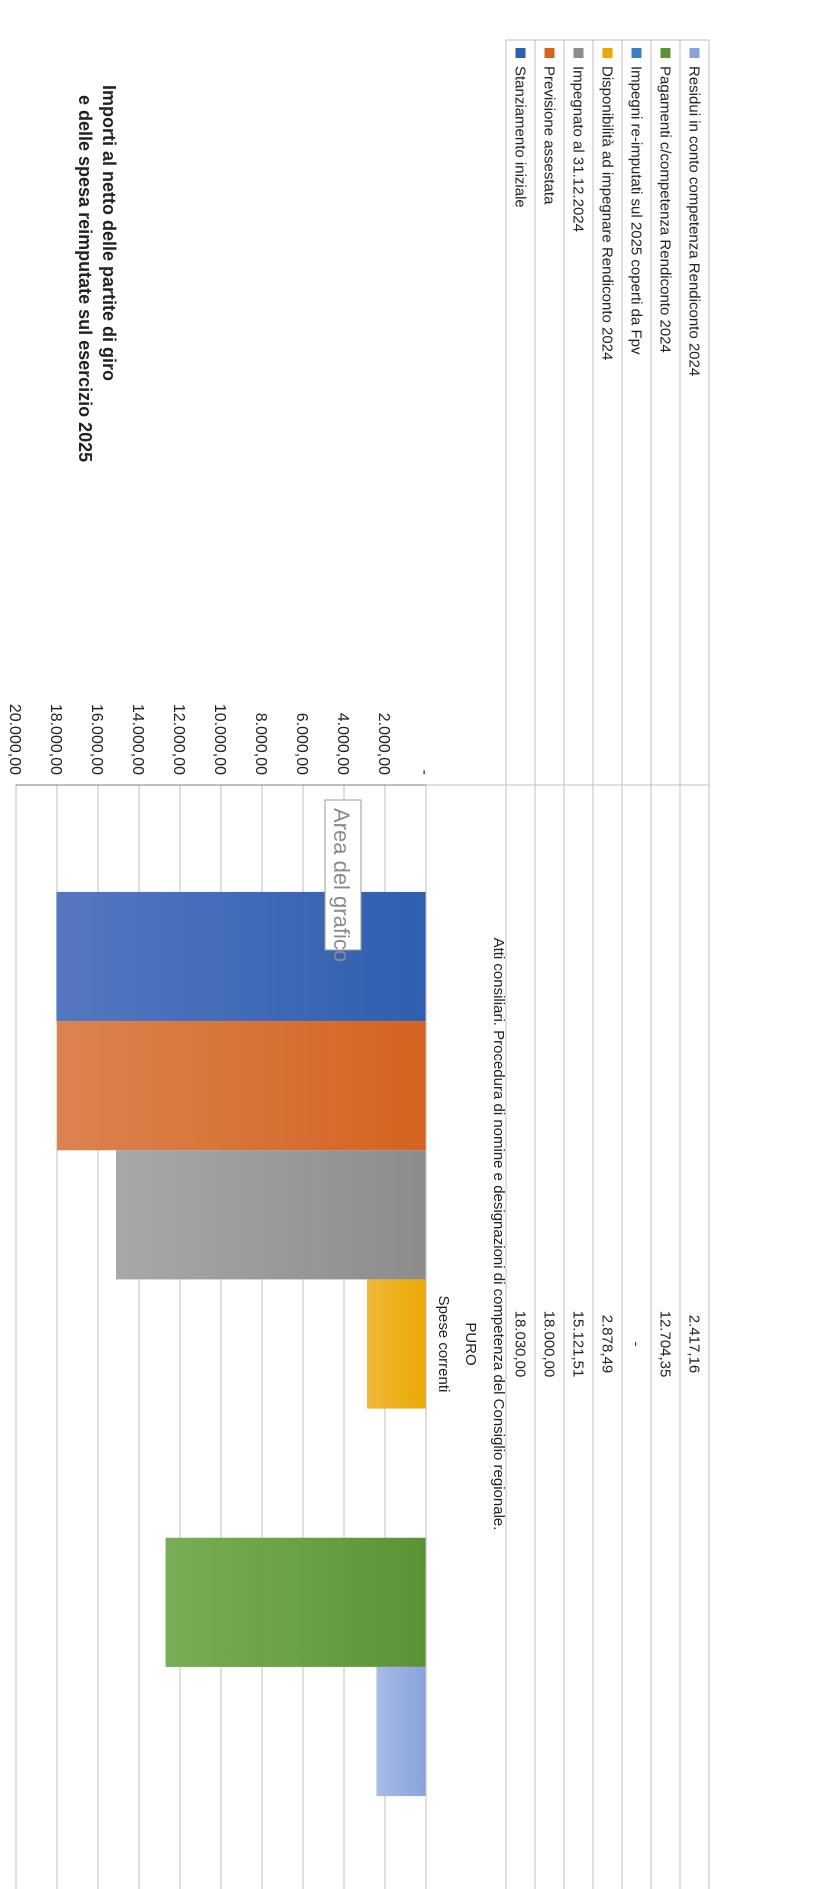 This screenshot has width=831, height=1889. I want to click on y-tick-label: 8.000,00, so click(260, 744).